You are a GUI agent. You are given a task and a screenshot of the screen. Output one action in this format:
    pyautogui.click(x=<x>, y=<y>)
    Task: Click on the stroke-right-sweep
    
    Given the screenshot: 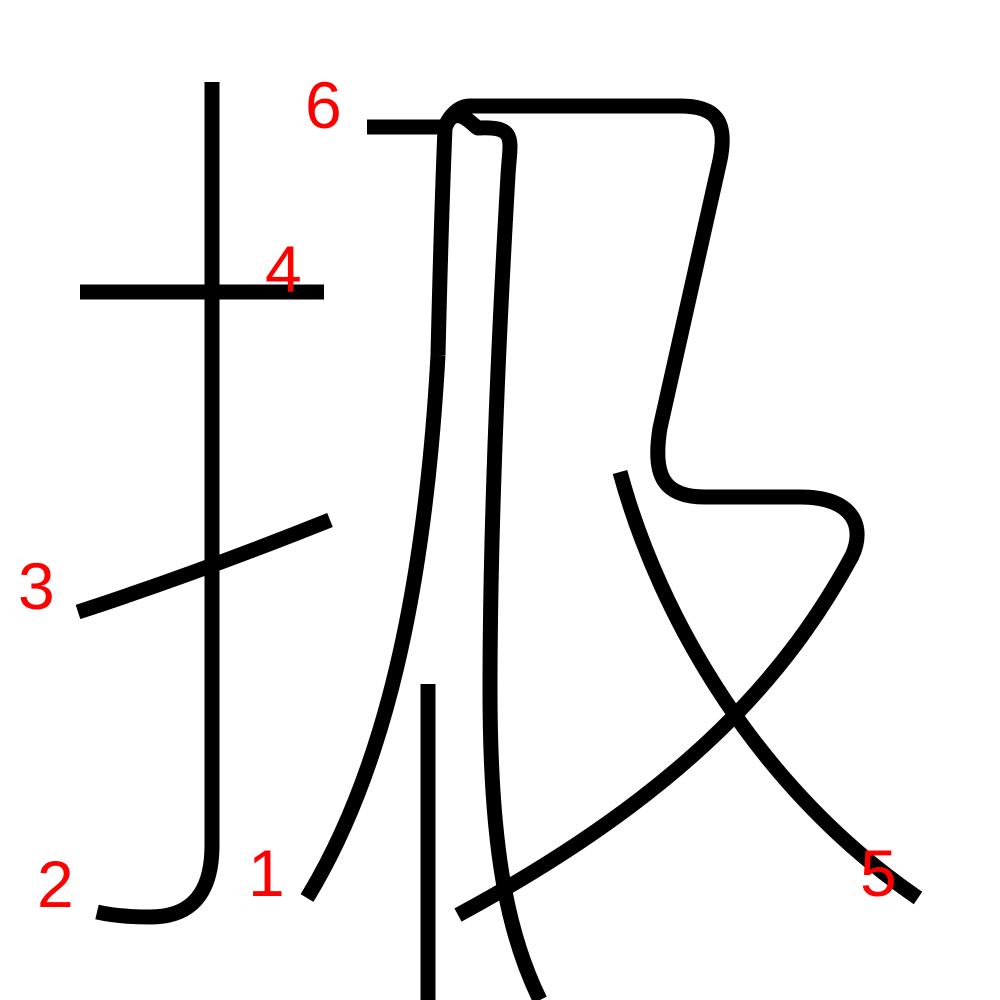 What is the action you would take?
    pyautogui.click(x=767, y=687)
    